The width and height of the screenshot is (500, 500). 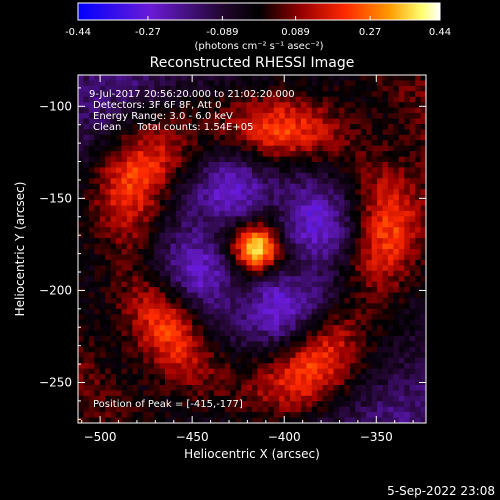 I want to click on y-tick-label: −250, so click(x=55, y=382).